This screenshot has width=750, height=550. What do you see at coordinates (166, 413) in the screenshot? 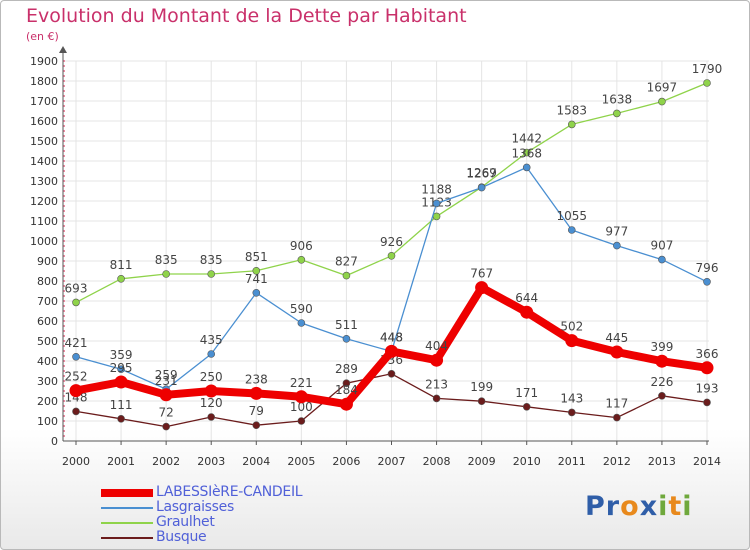
I see `data-label-busque: 72` at bounding box center [166, 413].